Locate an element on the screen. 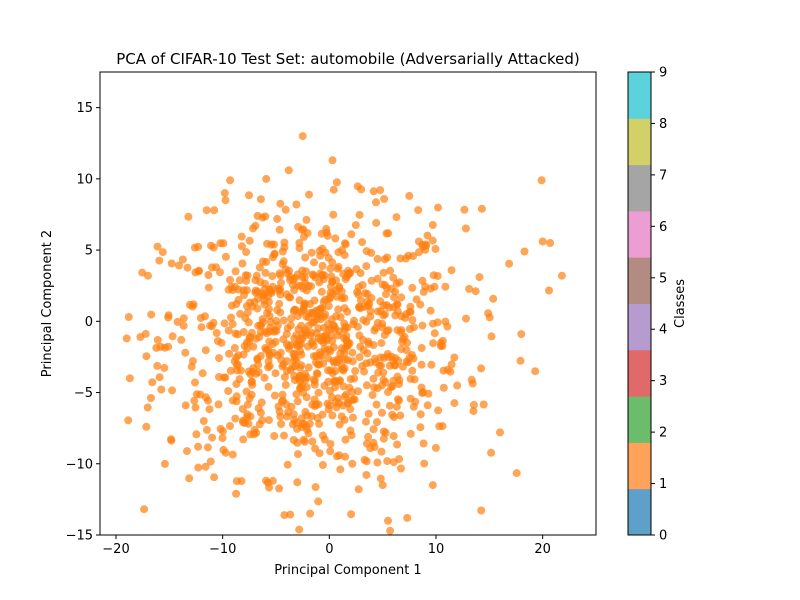 The image size is (800, 600). colorbar-tick-label: 0 is located at coordinates (663, 536).